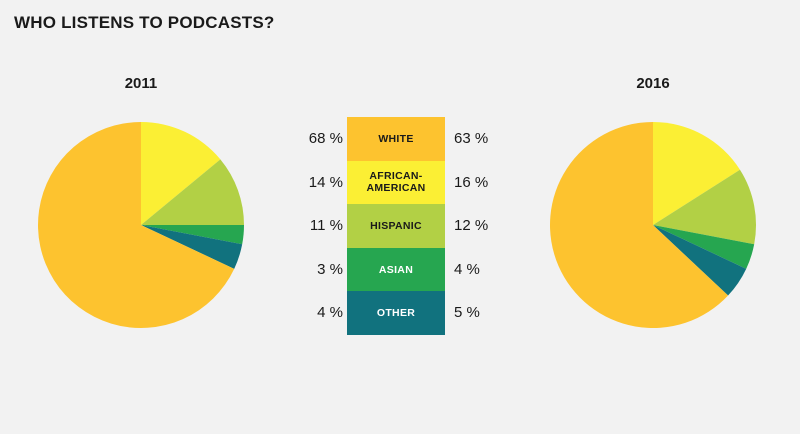 Image resolution: width=800 pixels, height=434 pixels. Describe the element at coordinates (705, 207) in the screenshot. I see `pie-slice-2016-hispanic` at that location.